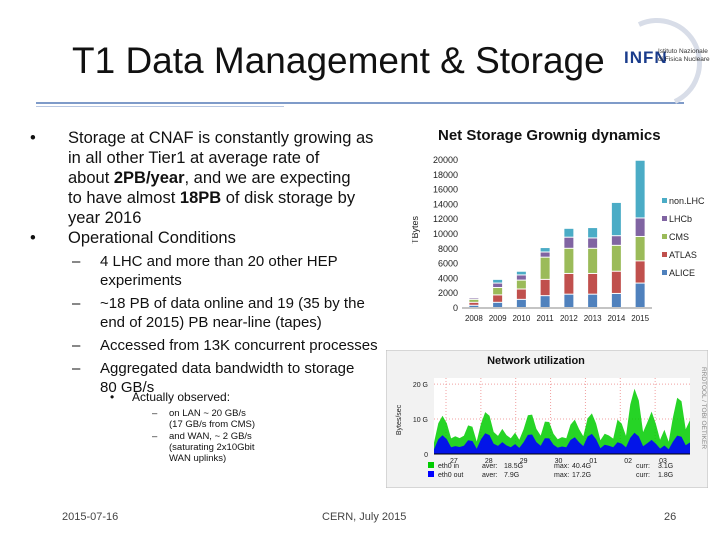 This screenshot has height=540, width=720. Describe the element at coordinates (616, 318) in the screenshot. I see `x-tick-label: 2014` at that location.